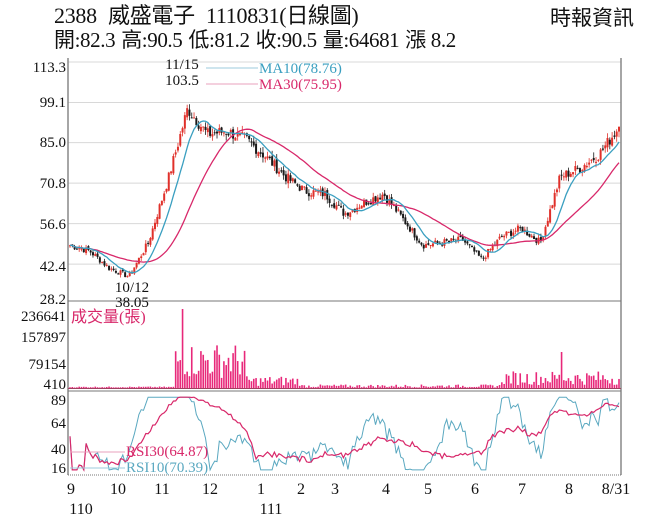  Describe the element at coordinates (132, 303) in the screenshot. I see `svg-text: 38.05` at that location.